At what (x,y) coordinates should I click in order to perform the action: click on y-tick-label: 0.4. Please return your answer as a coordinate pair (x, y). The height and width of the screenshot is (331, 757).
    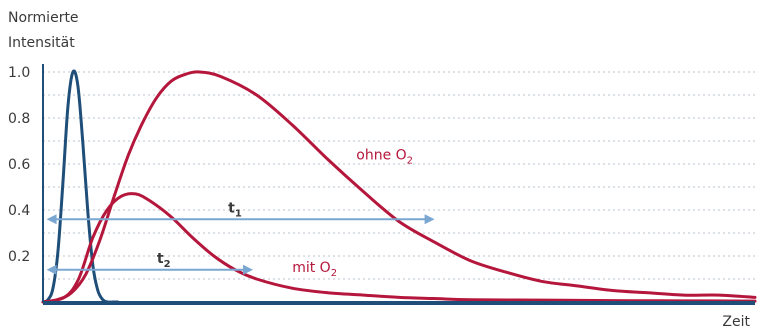
    Looking at the image, I should click on (19, 211).